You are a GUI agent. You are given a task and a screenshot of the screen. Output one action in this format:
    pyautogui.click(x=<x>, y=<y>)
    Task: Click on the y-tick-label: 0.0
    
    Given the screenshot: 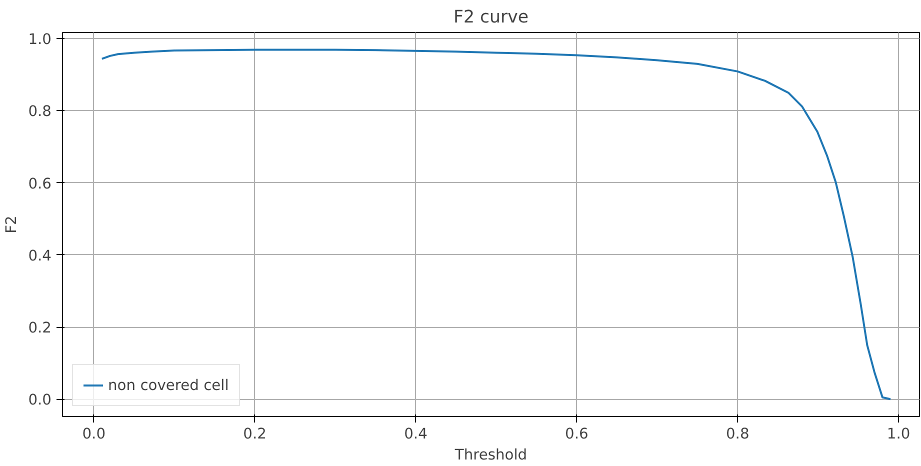 What is the action you would take?
    pyautogui.click(x=40, y=400)
    